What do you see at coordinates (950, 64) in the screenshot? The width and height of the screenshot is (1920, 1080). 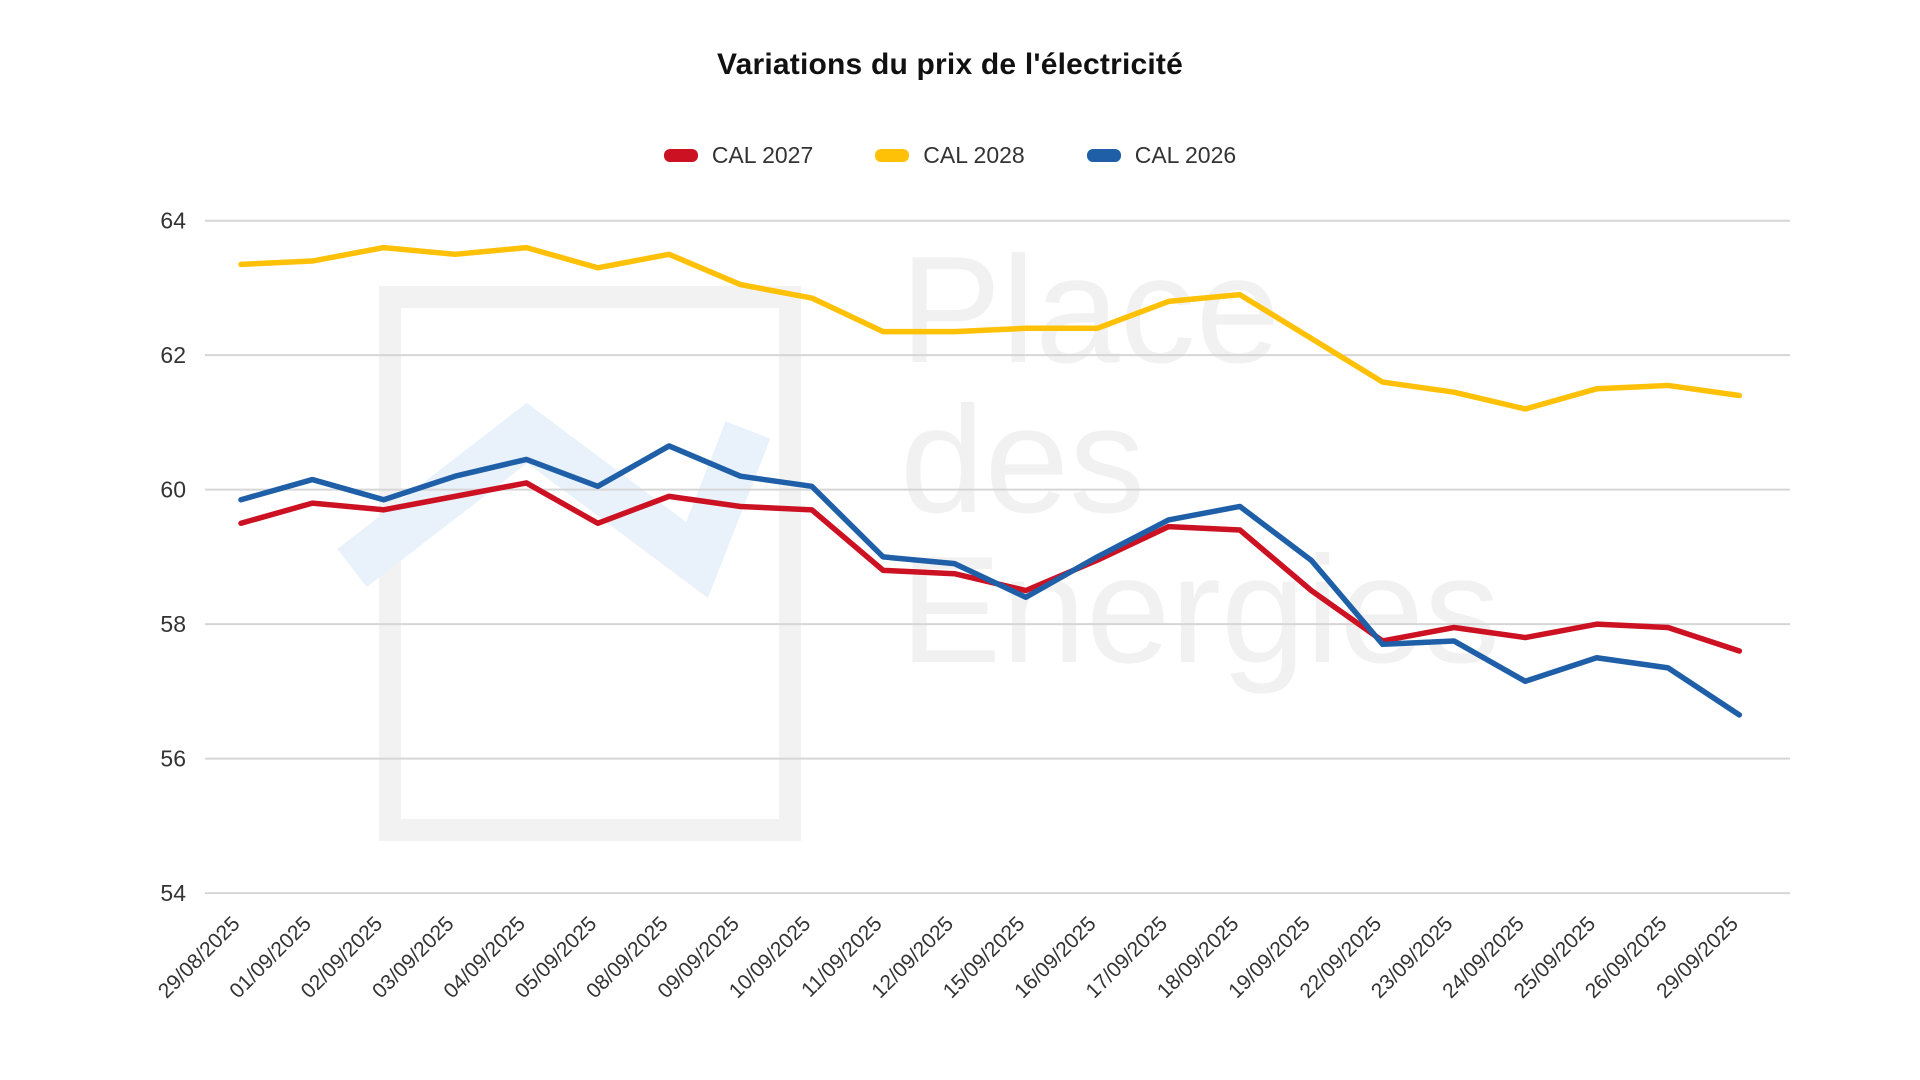 I see `chart-title: Variations du prix de l'électricité` at bounding box center [950, 64].